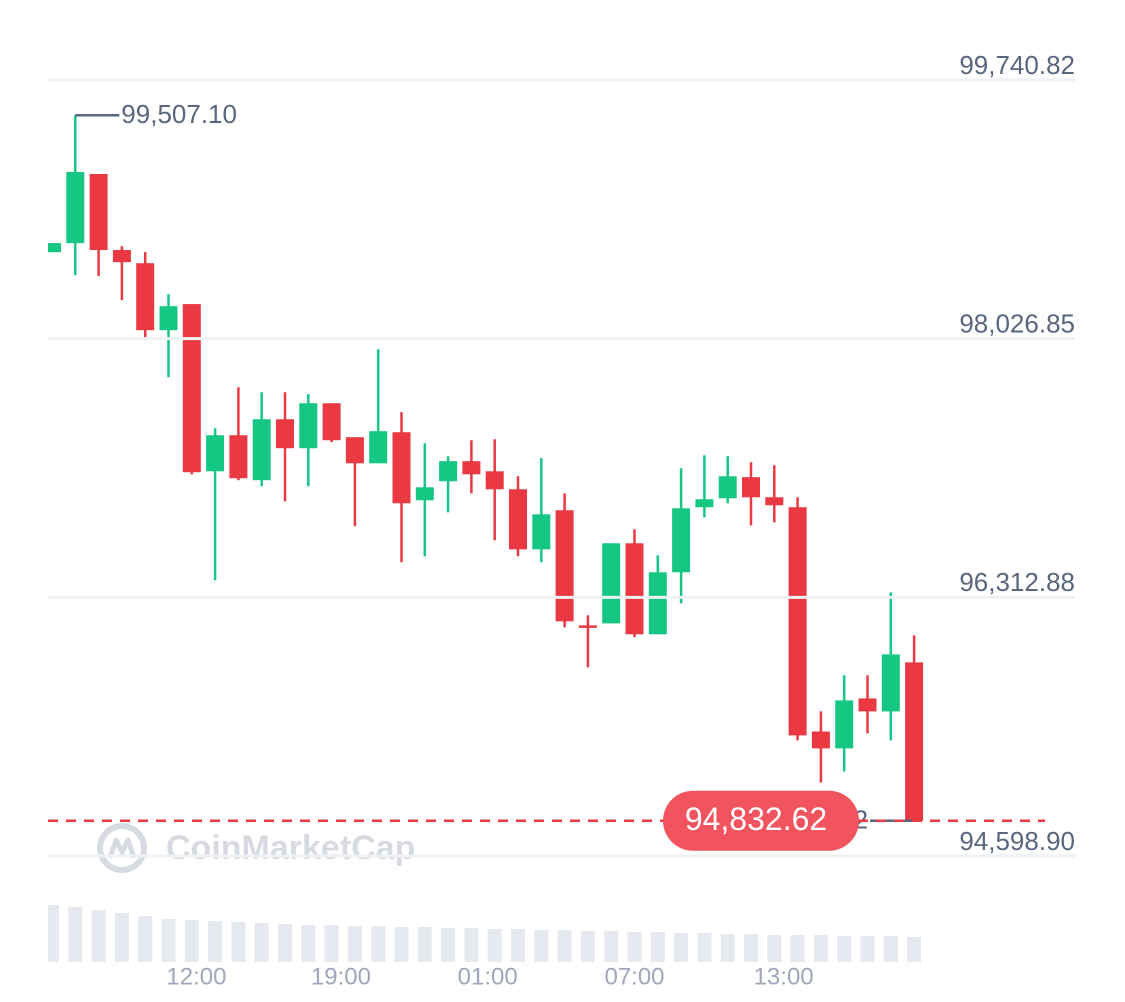 The width and height of the screenshot is (1125, 1002). What do you see at coordinates (784, 976) in the screenshot?
I see `x-tick-label: 13:00` at bounding box center [784, 976].